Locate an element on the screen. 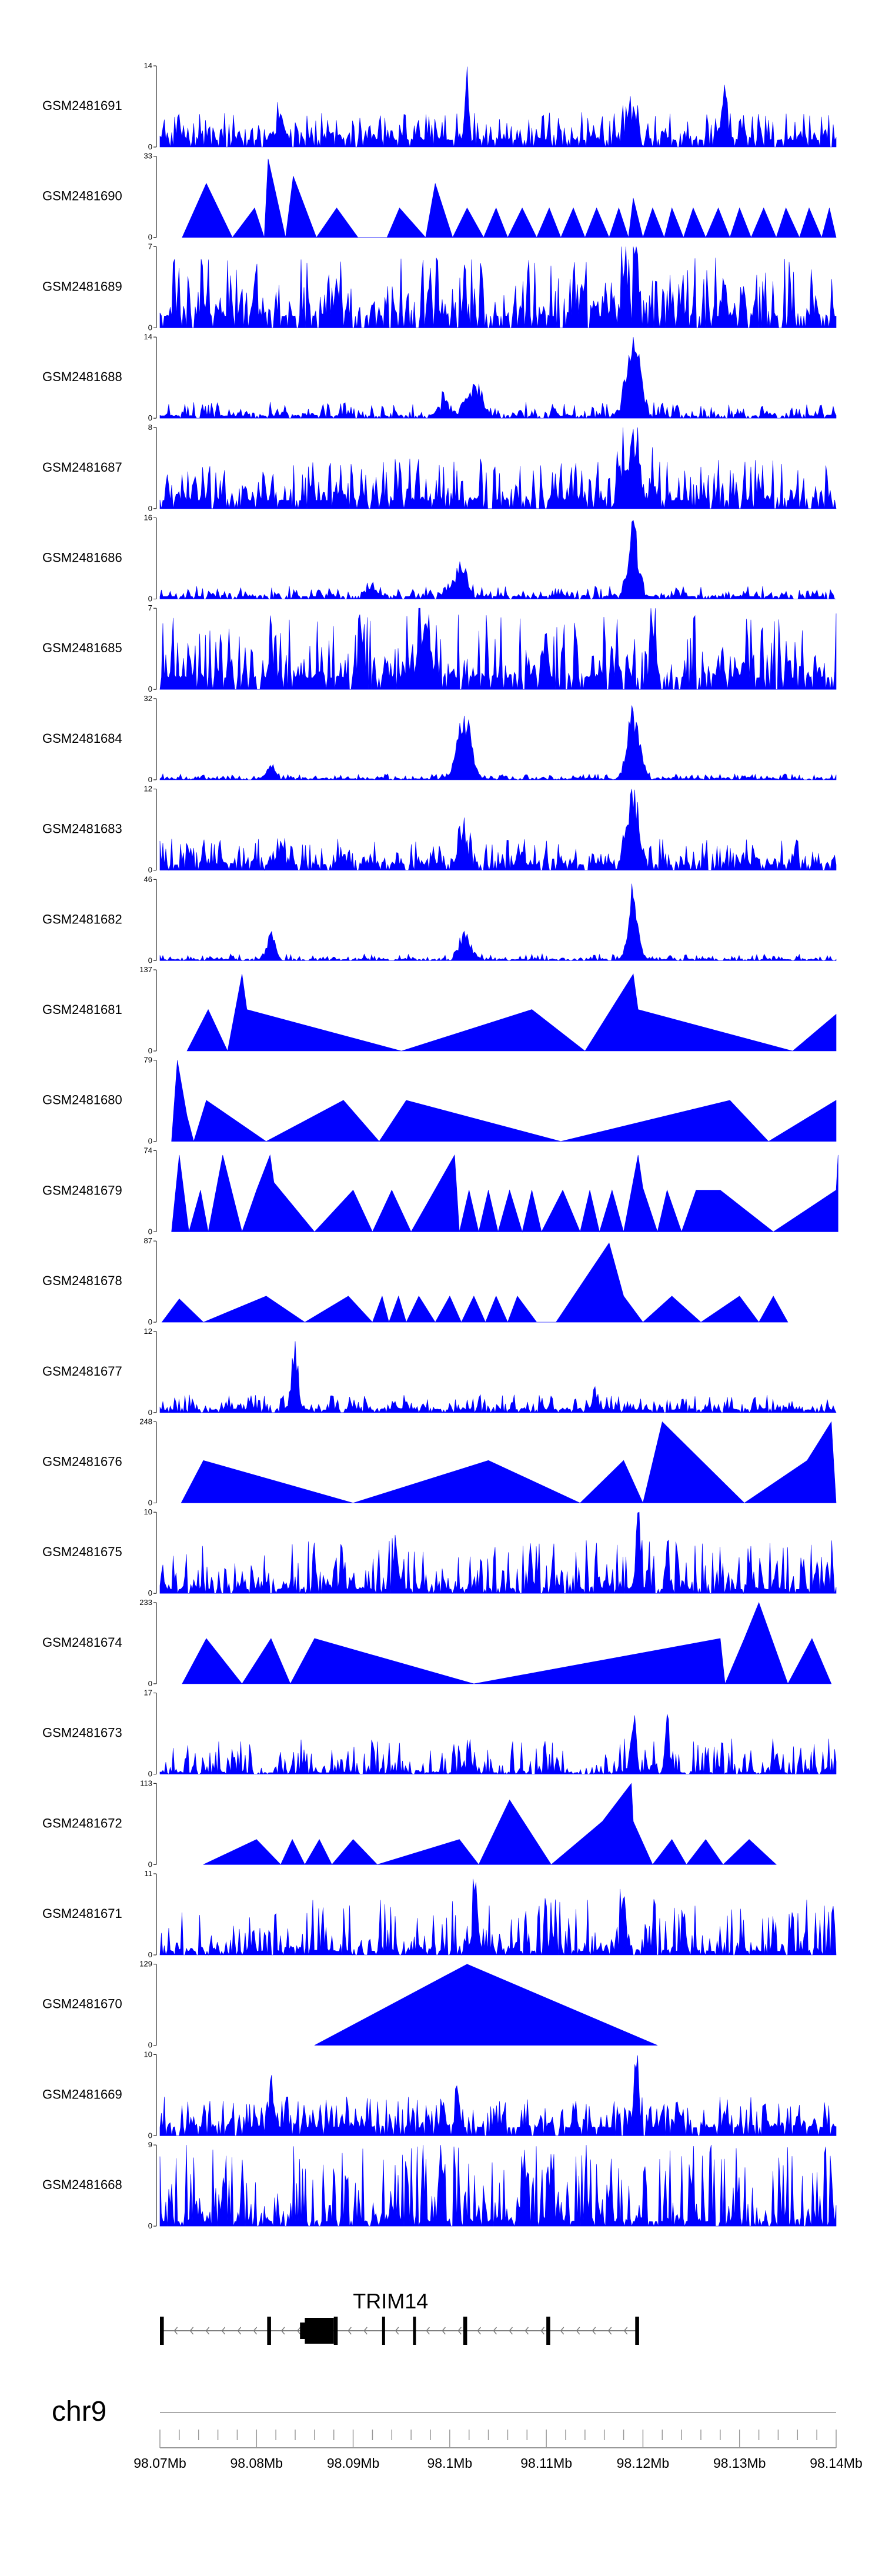 Image resolution: width=882 pixels, height=2576 pixels. track-label: GSM2481669 is located at coordinates (82, 2094).